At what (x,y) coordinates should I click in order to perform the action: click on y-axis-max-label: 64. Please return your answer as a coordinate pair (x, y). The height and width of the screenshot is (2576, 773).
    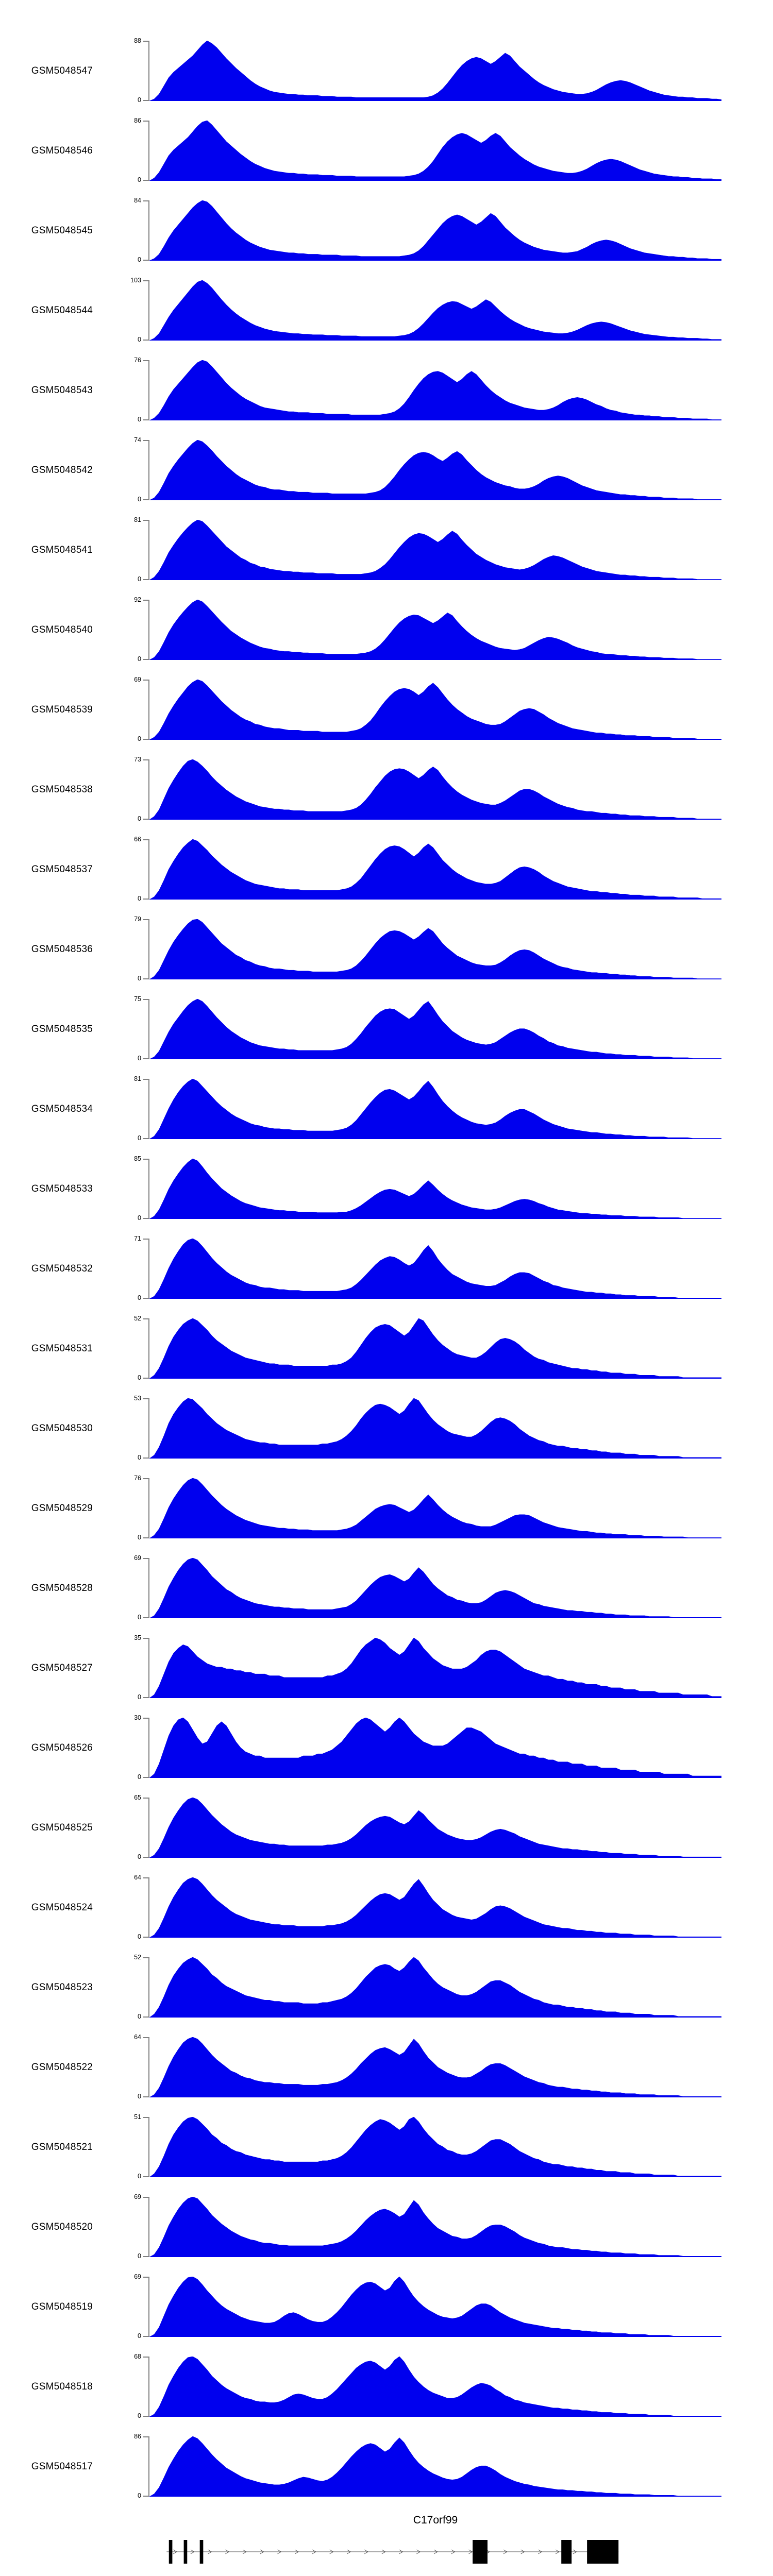
    Looking at the image, I should click on (137, 1877).